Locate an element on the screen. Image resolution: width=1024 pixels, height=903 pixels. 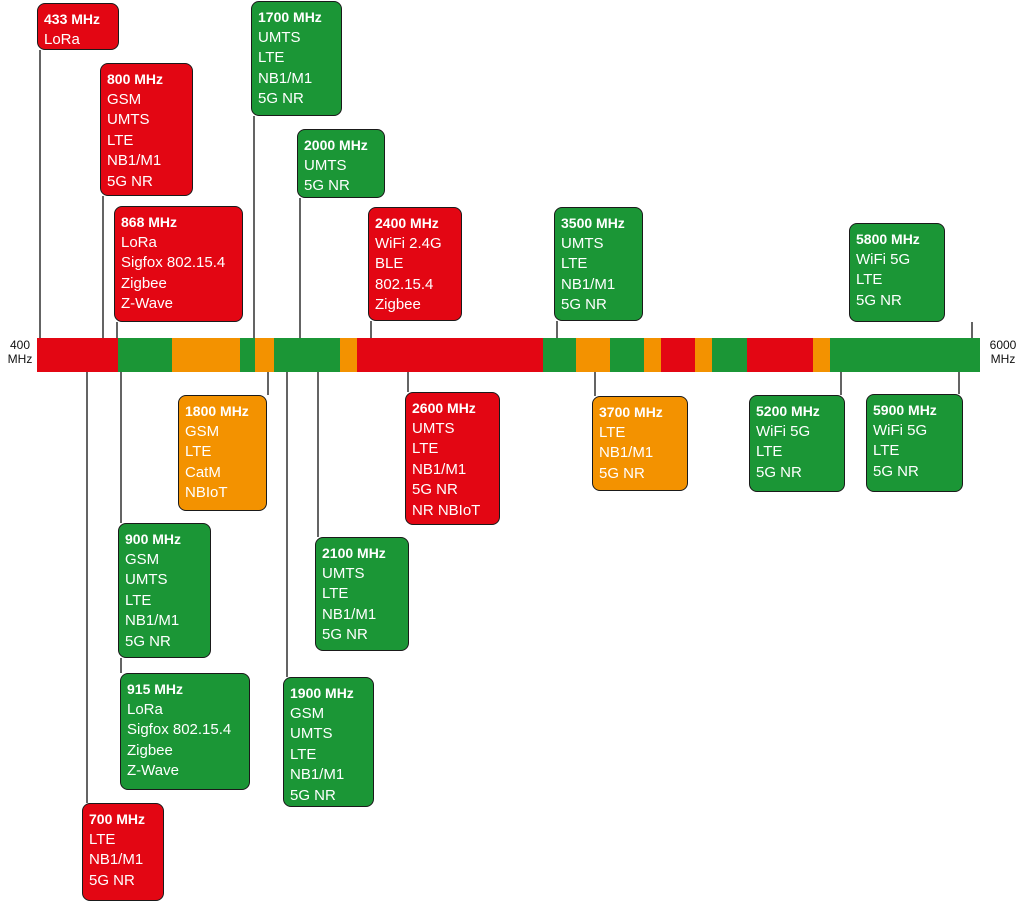
band-frequency: 2400 MHz is located at coordinates (407, 223).